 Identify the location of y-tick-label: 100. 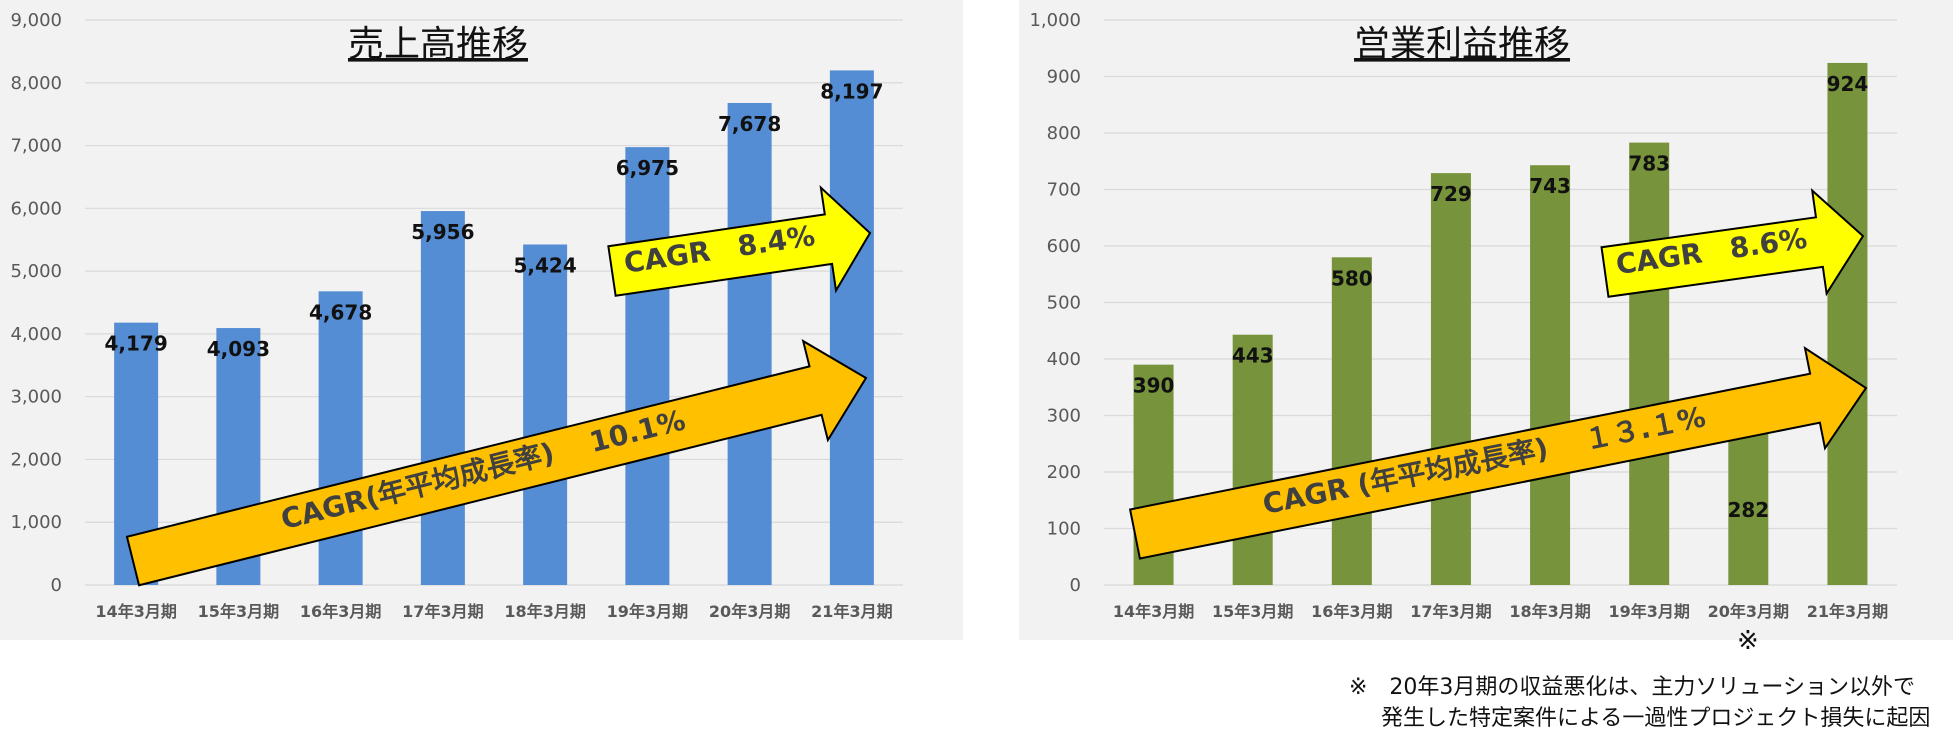
(1064, 529).